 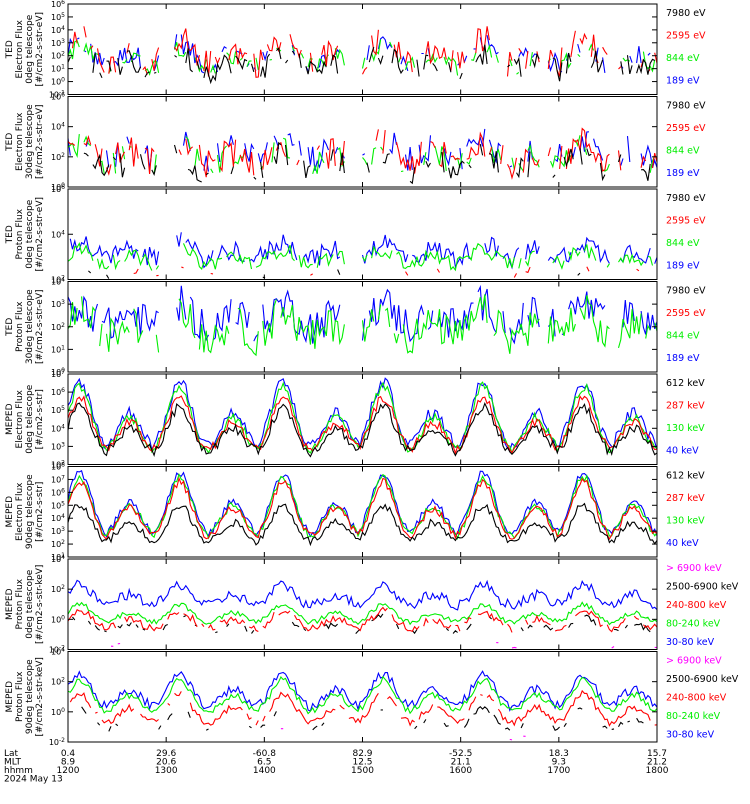 I want to click on panel-7-series-green, so click(x=362, y=613).